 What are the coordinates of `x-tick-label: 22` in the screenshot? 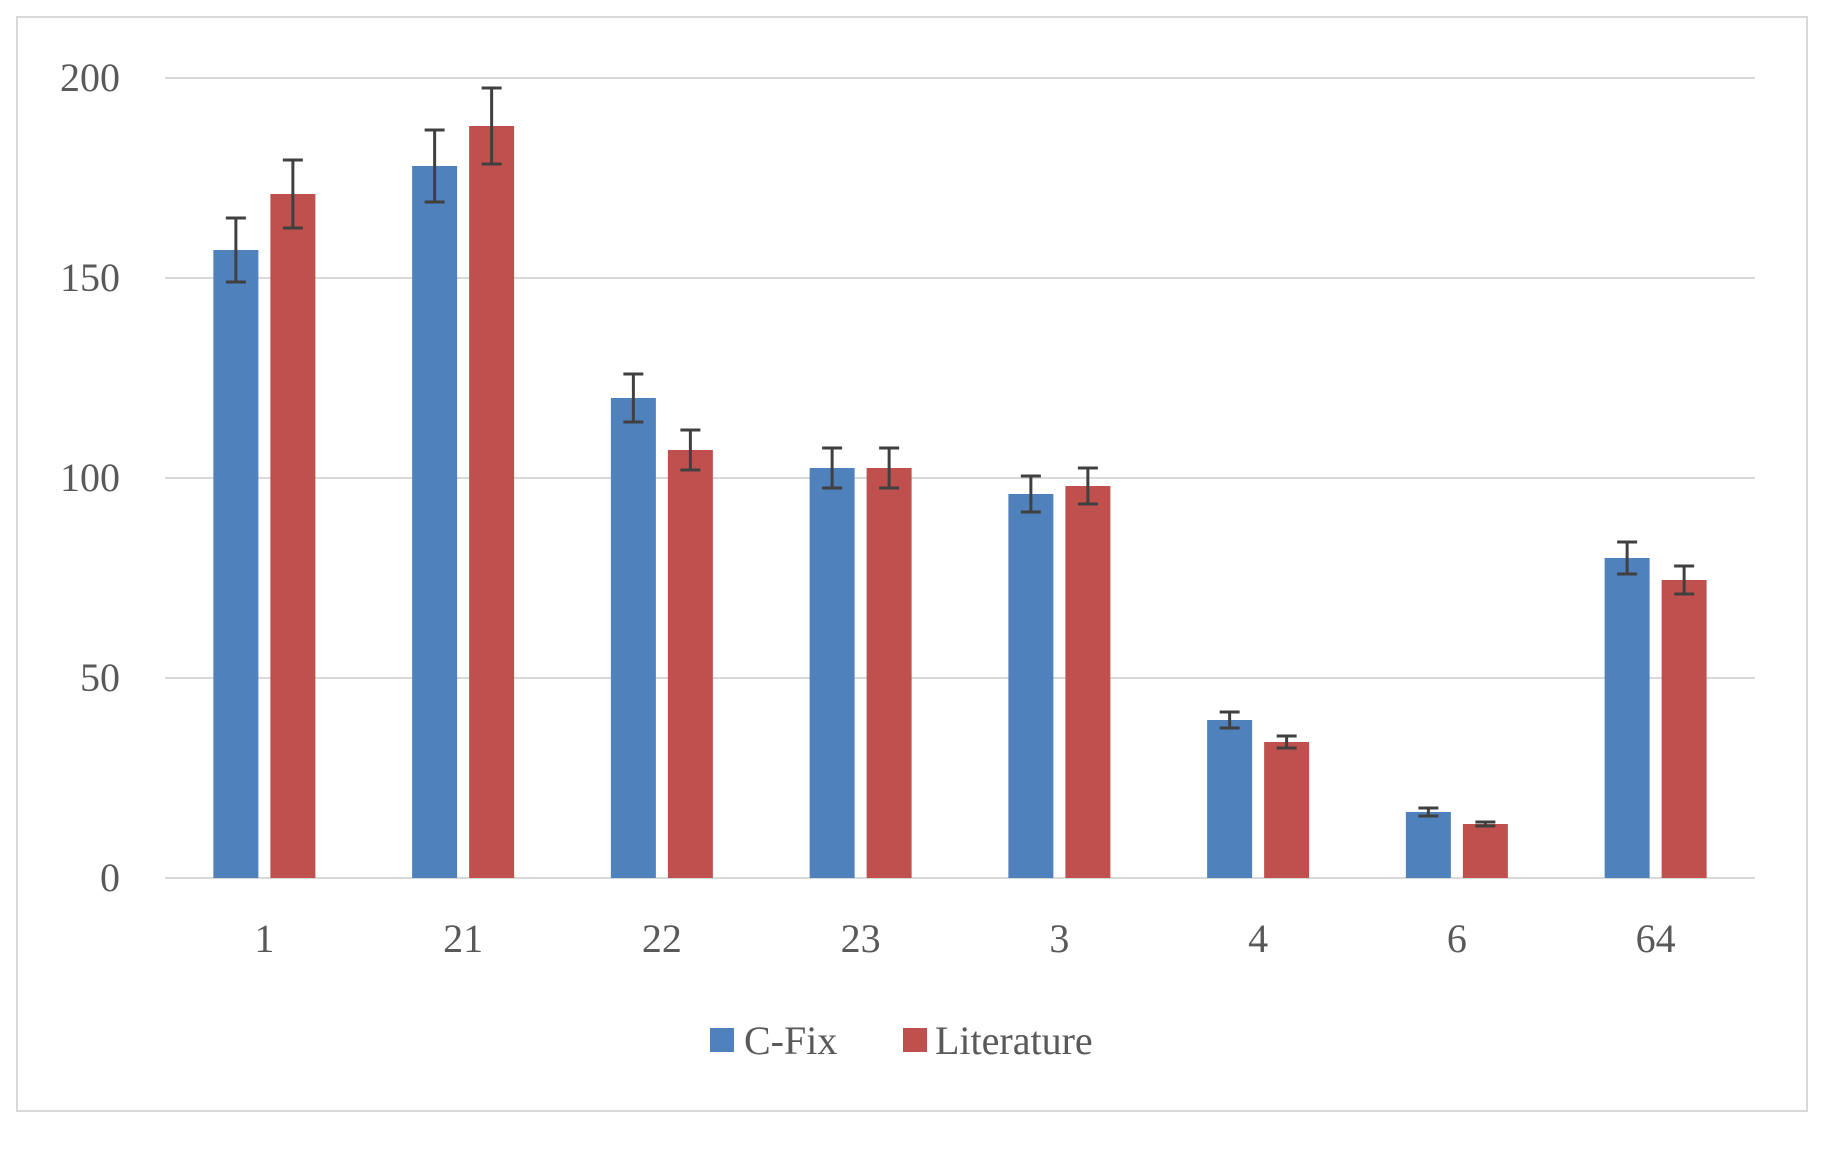 It's located at (662, 938).